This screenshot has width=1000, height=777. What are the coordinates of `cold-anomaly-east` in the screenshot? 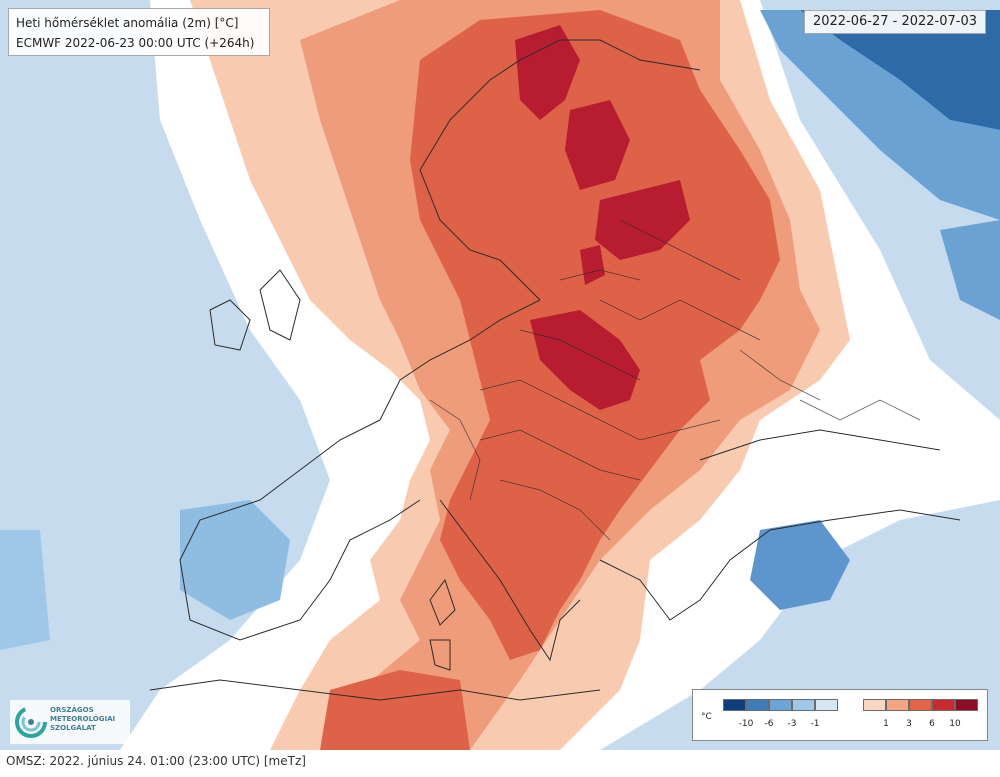 It's located at (970, 270).